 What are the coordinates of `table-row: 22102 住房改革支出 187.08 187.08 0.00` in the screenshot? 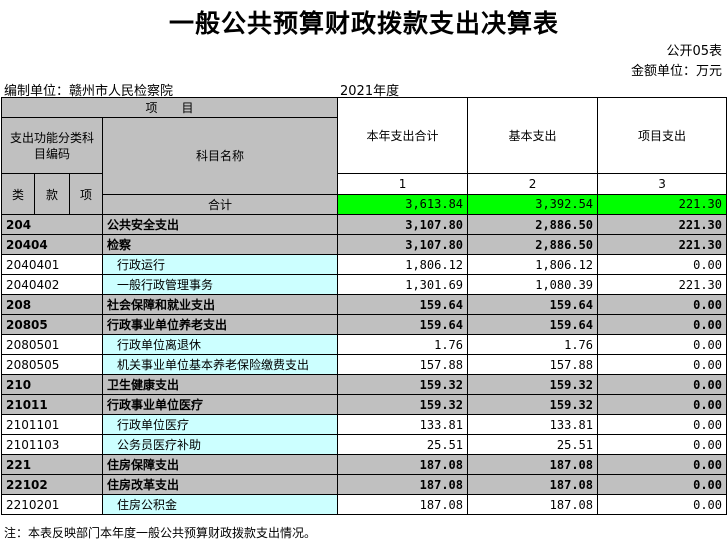 It's located at (364, 484).